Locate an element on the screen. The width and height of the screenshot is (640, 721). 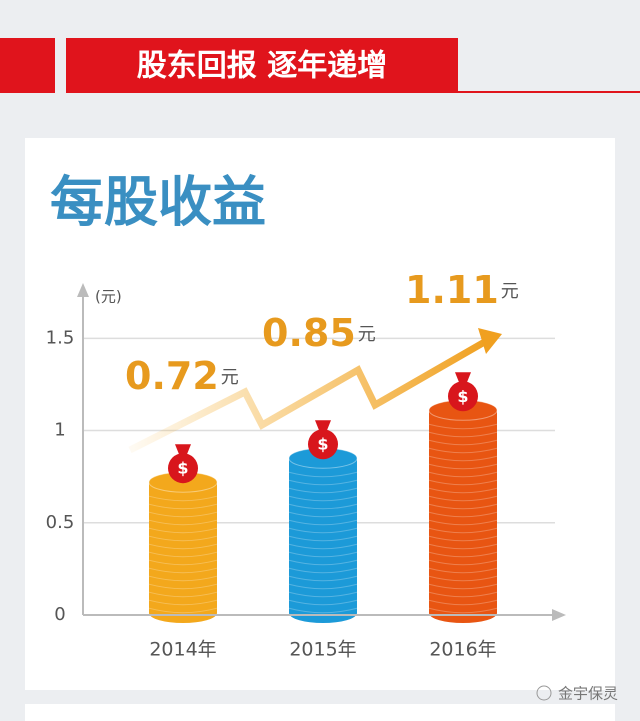
banner-title: 股东回报 逐年递增 is located at coordinates (262, 66).